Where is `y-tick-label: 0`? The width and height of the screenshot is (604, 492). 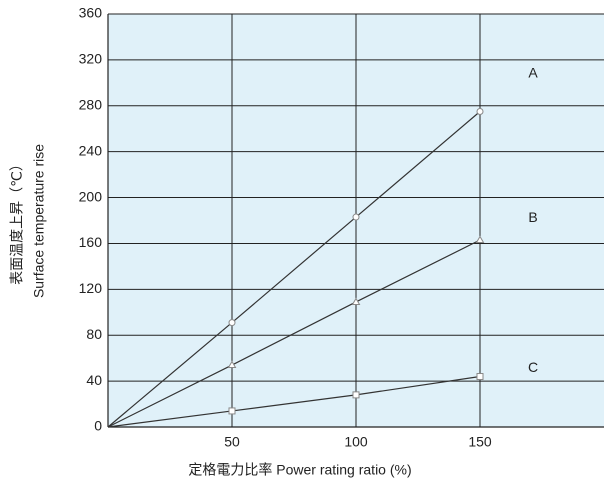
y-tick-label: 0 is located at coordinates (98, 426).